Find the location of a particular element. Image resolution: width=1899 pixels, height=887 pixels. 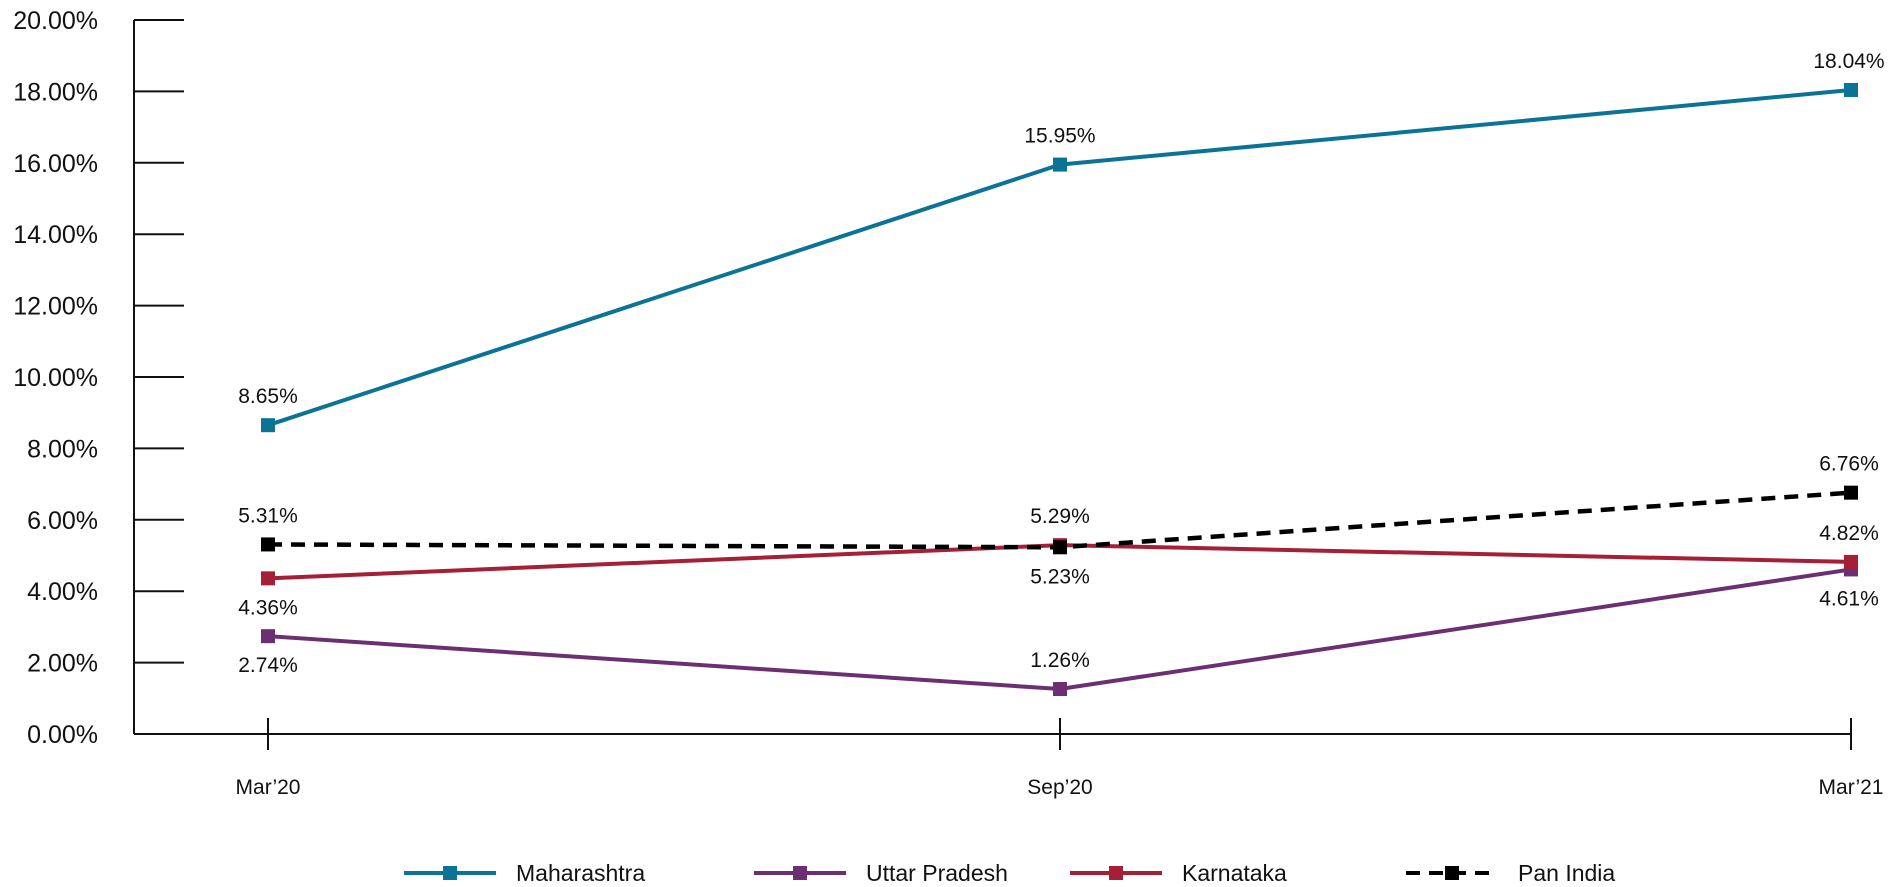

legend-item-pan-india: Pan India is located at coordinates (1510, 873).